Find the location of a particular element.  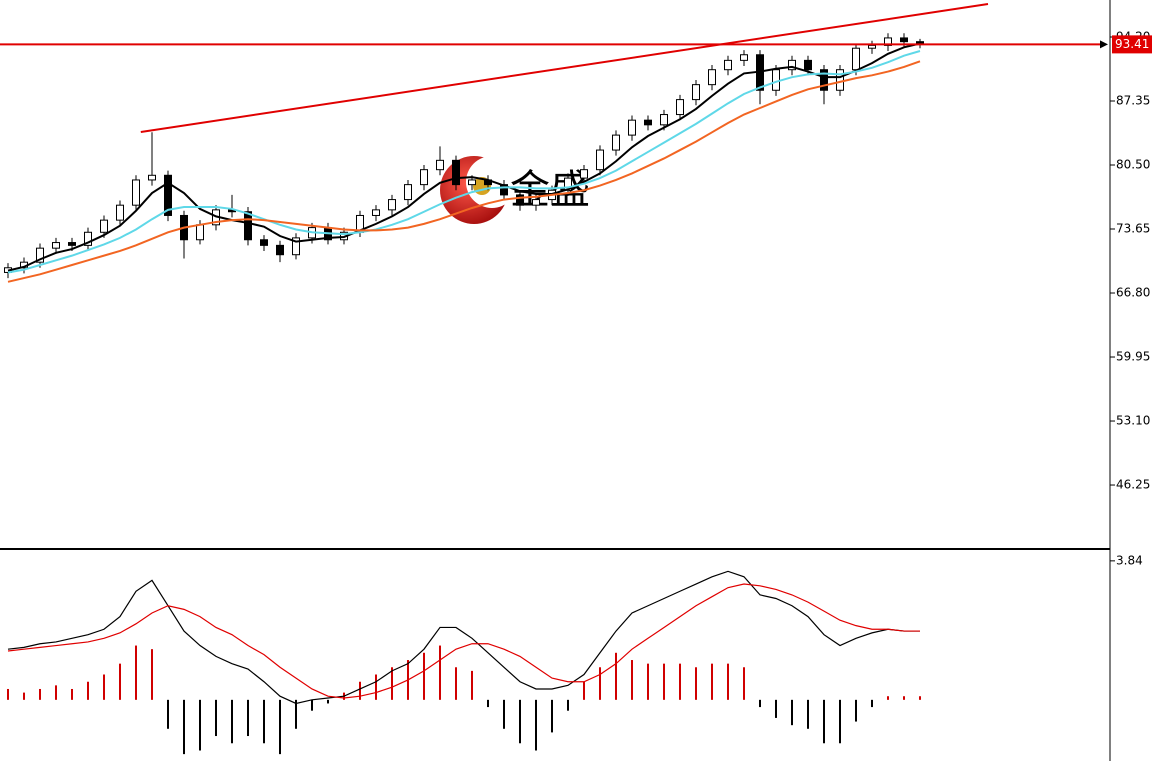

y-tick-label: 3.84 is located at coordinates (1129, 560).